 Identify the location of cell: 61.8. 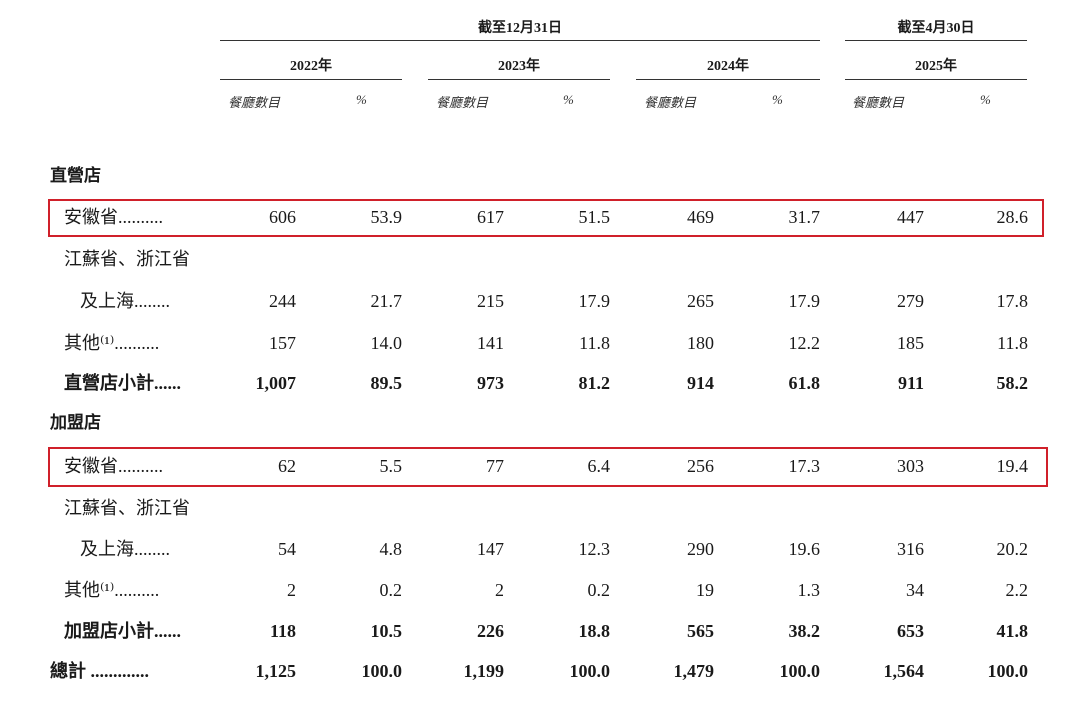
(804, 383).